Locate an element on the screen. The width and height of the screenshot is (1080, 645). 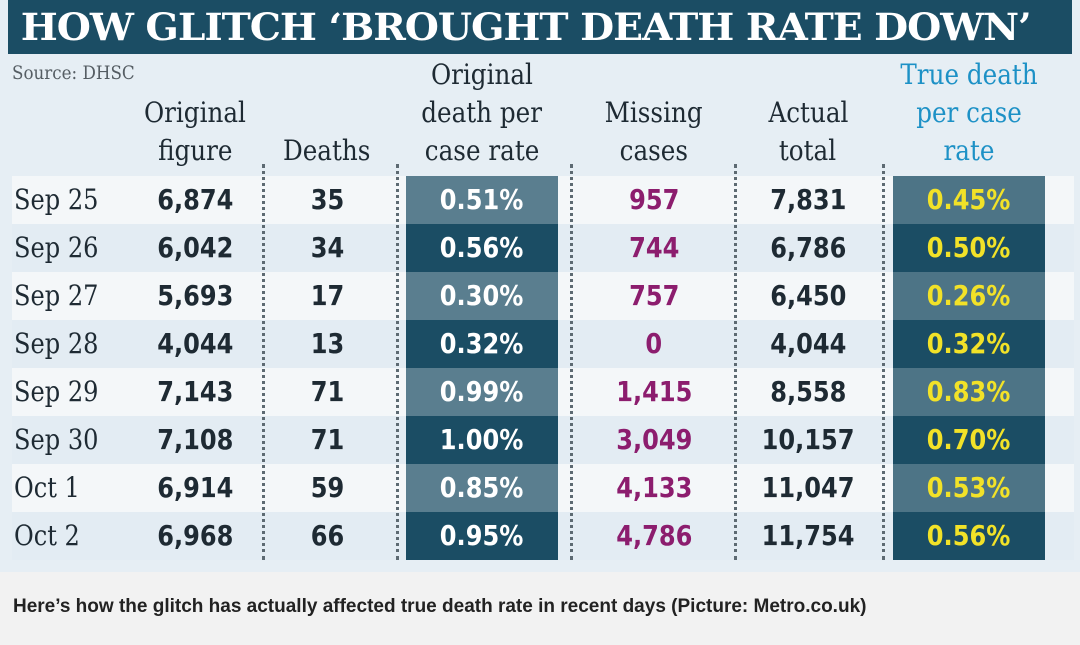
cell-missing: 3,049 is located at coordinates (654, 440).